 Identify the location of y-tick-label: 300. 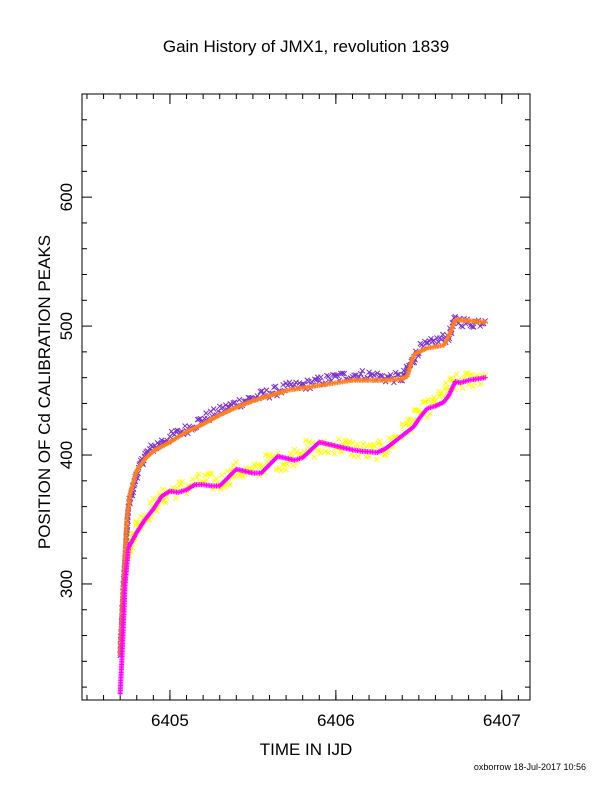
(66, 584).